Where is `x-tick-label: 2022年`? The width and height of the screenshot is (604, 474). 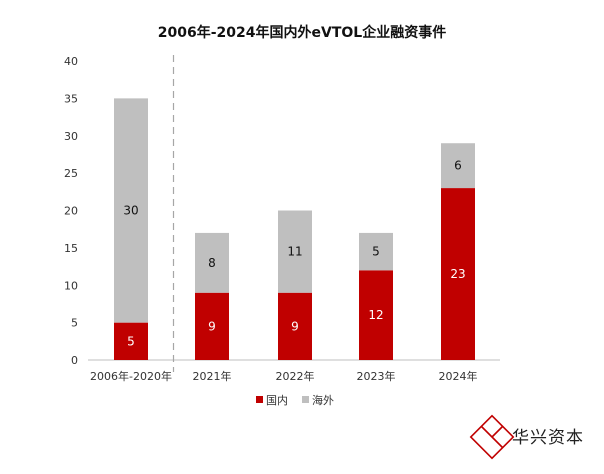 x-tick-label: 2022年 is located at coordinates (295, 376).